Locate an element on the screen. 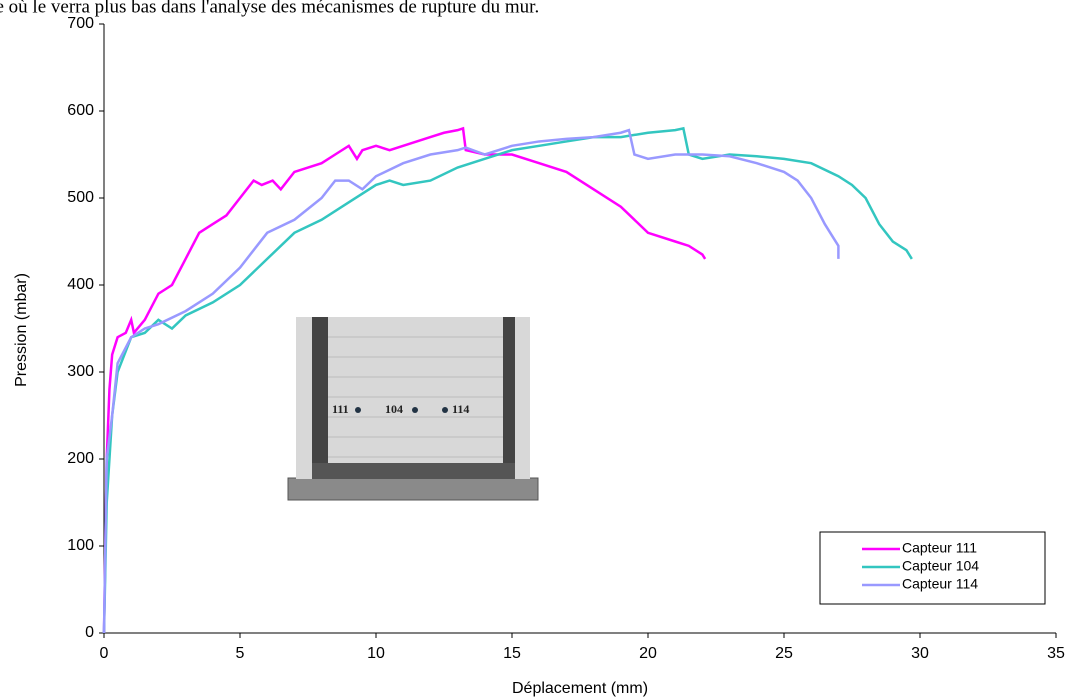 The image size is (1073, 699). brick-lines is located at coordinates (415, 397).